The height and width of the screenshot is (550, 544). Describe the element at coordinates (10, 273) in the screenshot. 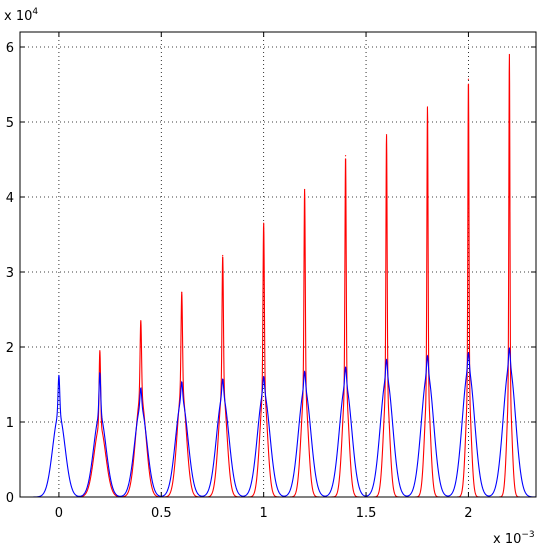

I see `y-tick-label: 3` at that location.